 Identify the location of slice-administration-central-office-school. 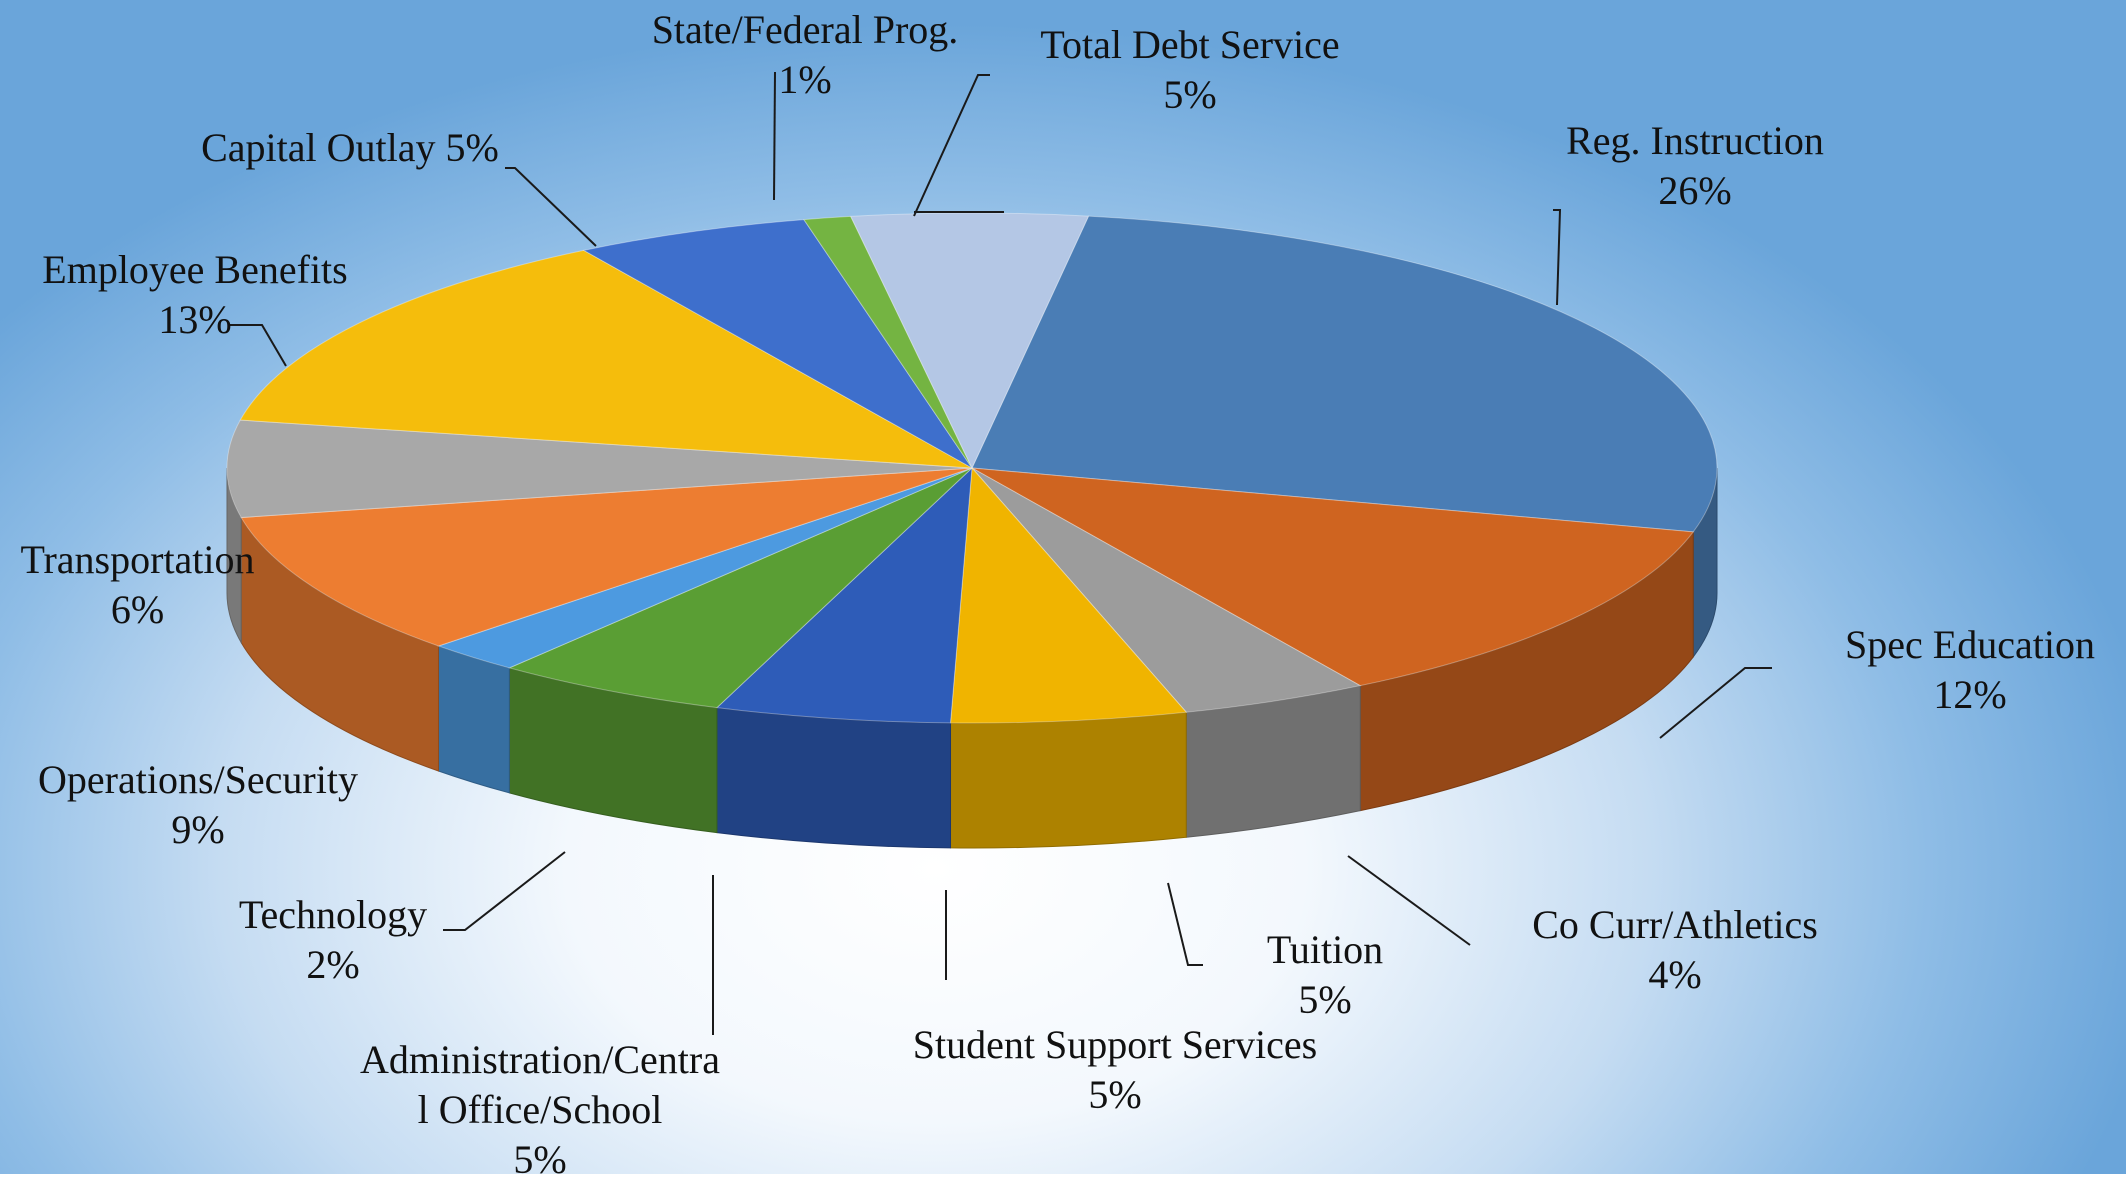
(740, 588).